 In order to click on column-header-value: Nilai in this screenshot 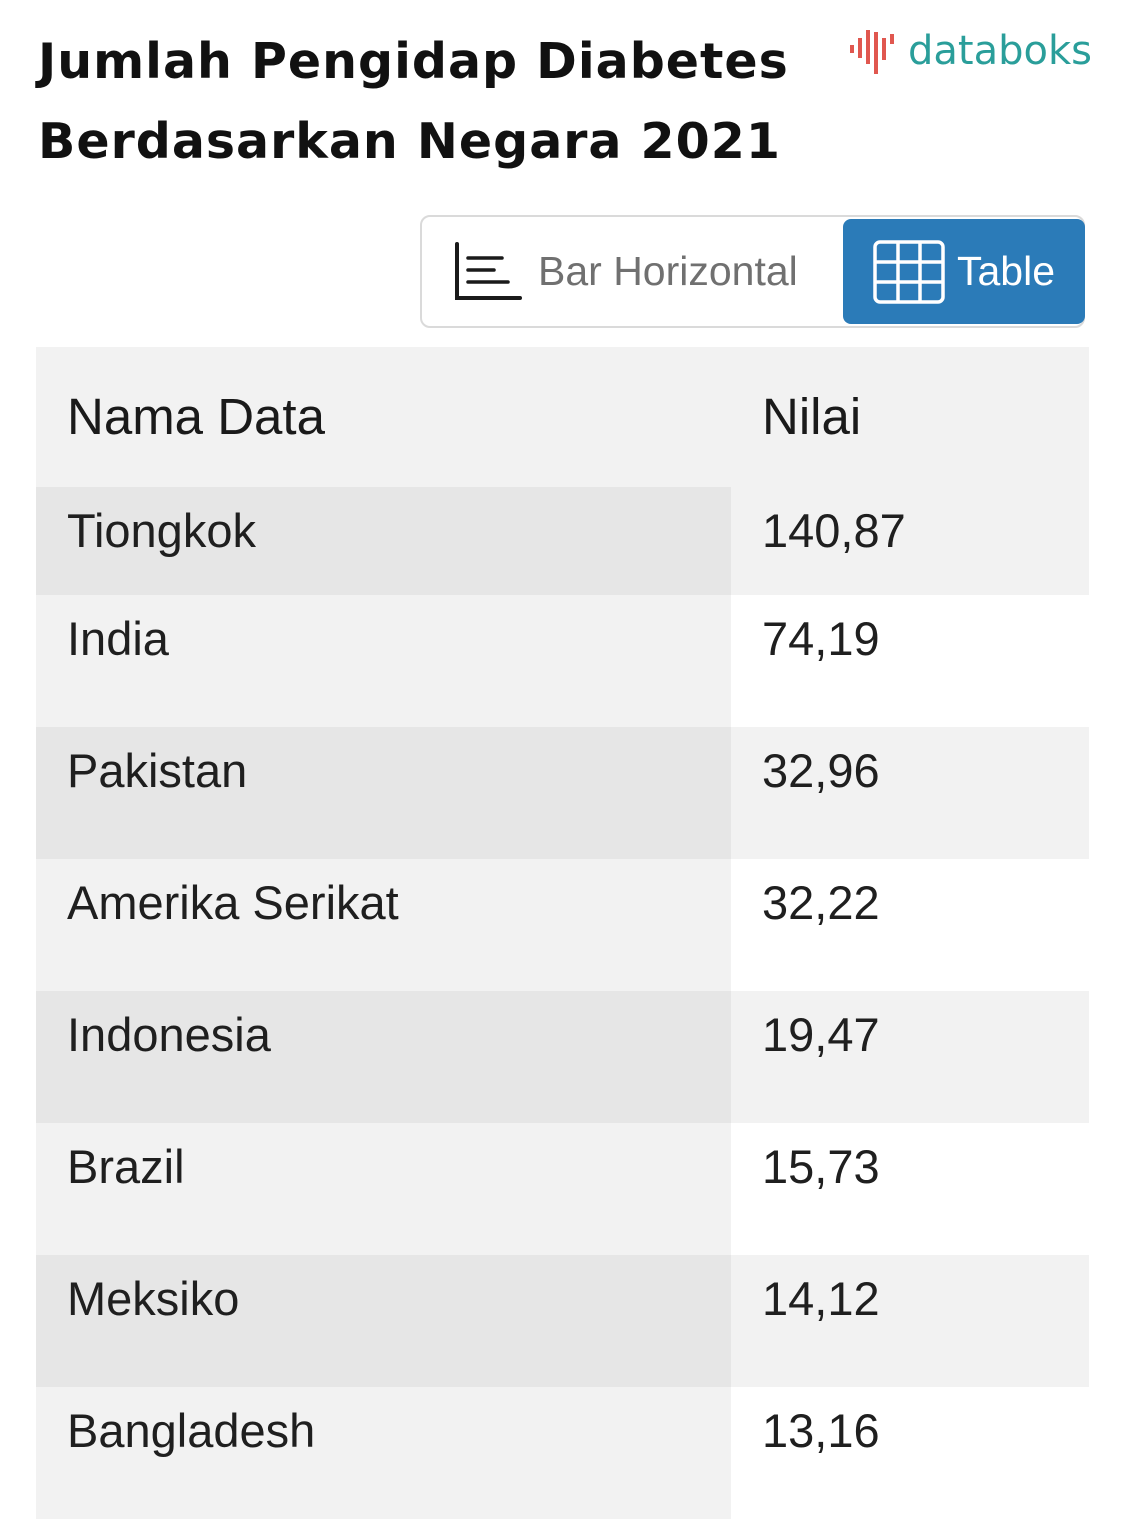, I will do `click(812, 416)`.